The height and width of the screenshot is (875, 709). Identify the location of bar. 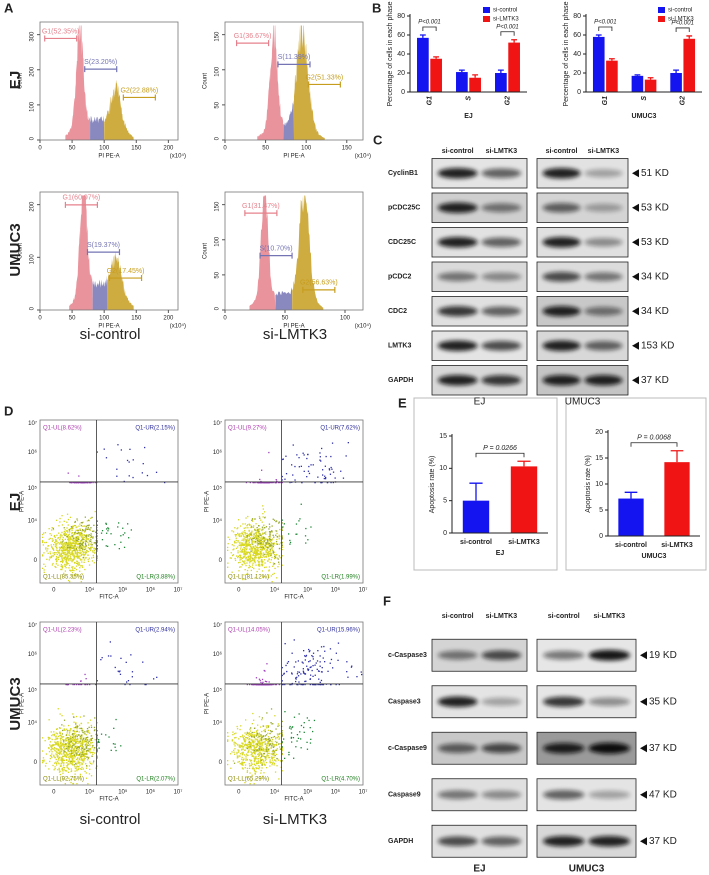
(524, 499).